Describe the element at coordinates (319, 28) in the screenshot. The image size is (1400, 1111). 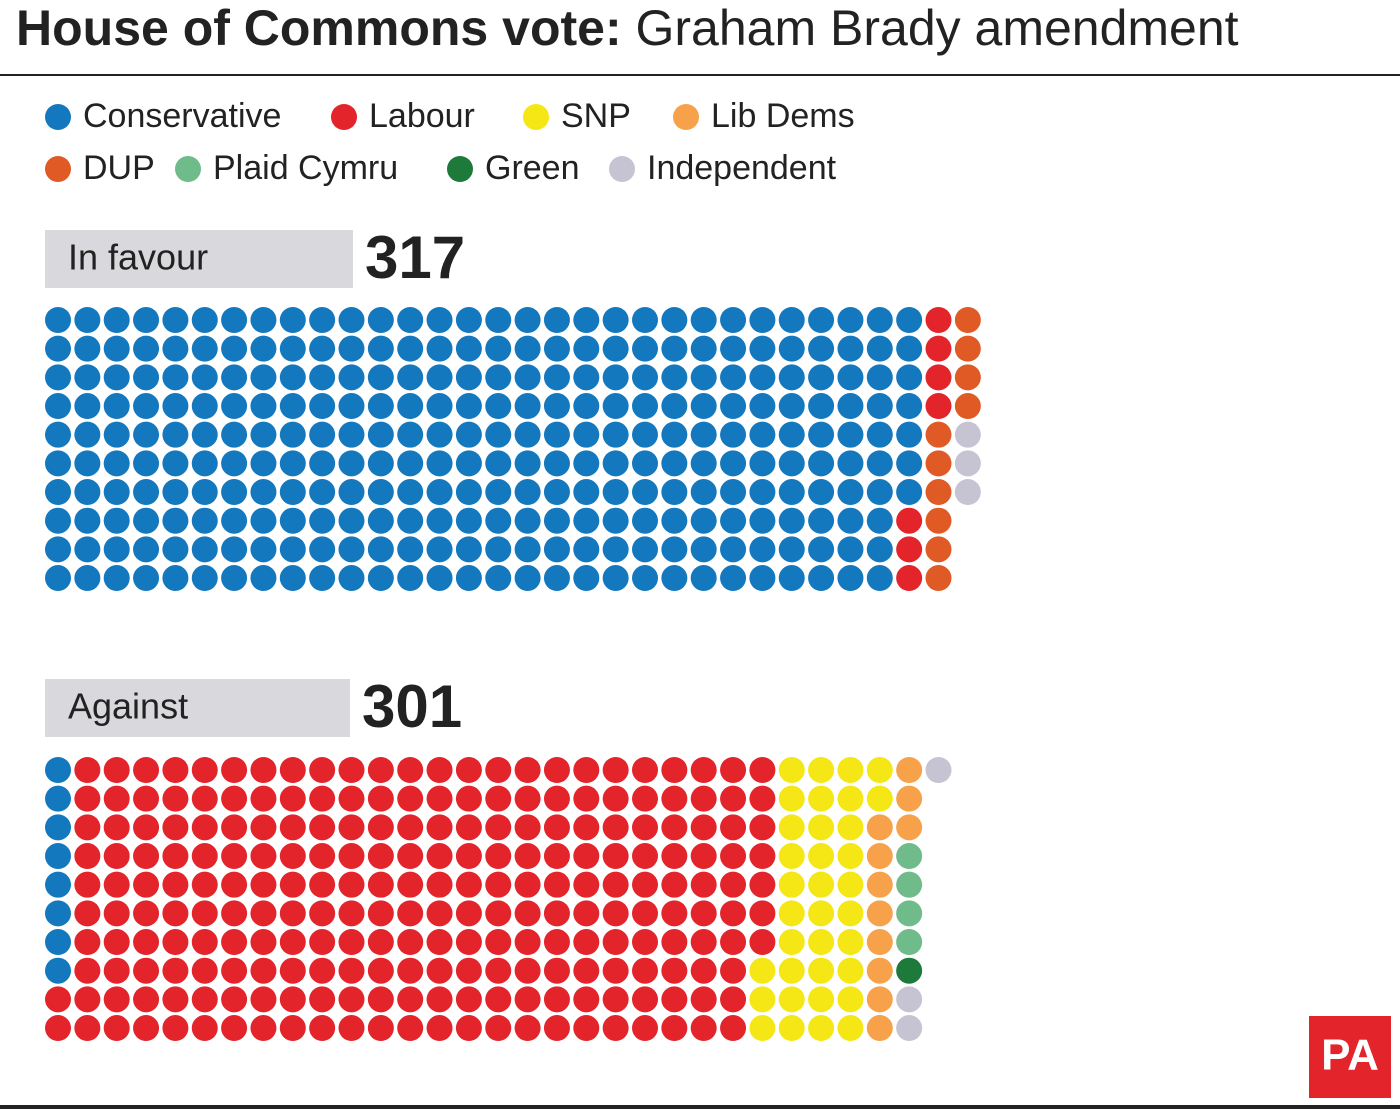
I see `title: House of Commons vote:` at that location.